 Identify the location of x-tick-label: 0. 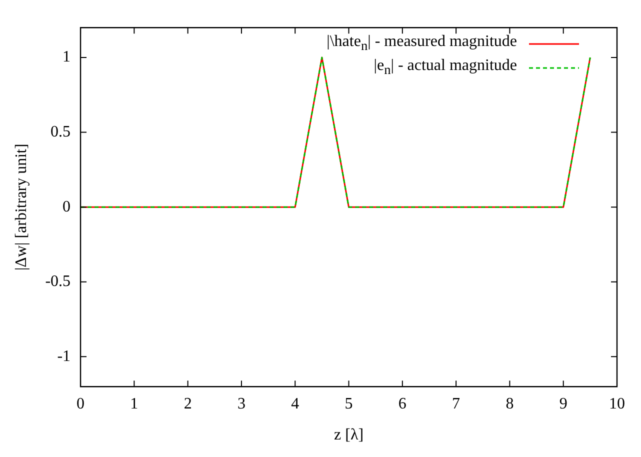
(80, 403).